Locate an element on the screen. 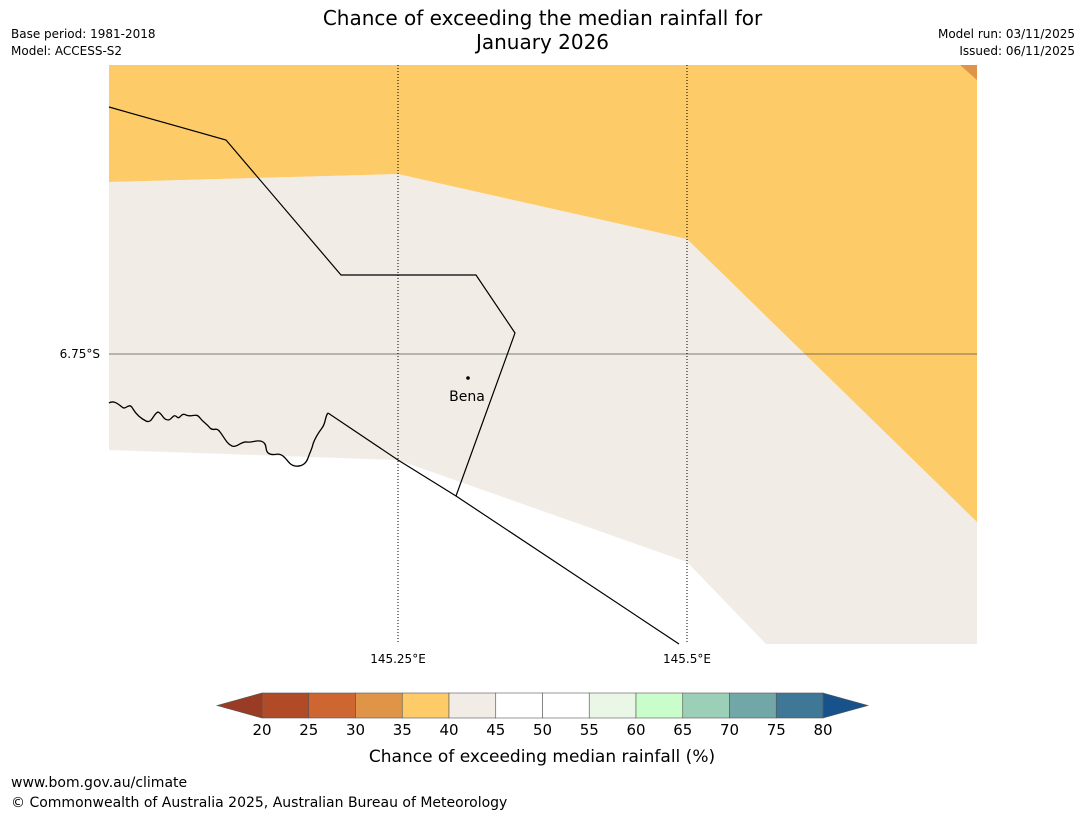 The width and height of the screenshot is (1085, 816). meta-right: Model run: 03/11/2025 Issued: 06/11/2025 is located at coordinates (1006, 43).